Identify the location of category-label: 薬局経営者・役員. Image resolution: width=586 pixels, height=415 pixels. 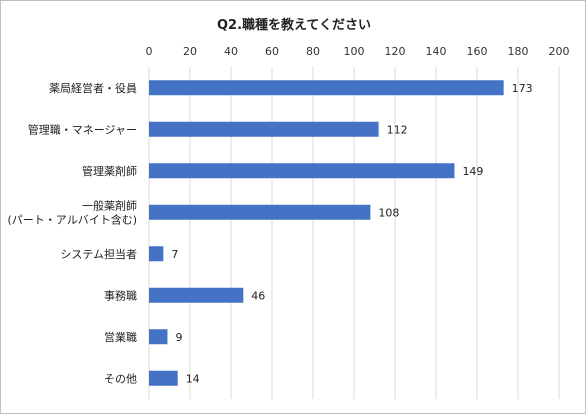
(93, 88).